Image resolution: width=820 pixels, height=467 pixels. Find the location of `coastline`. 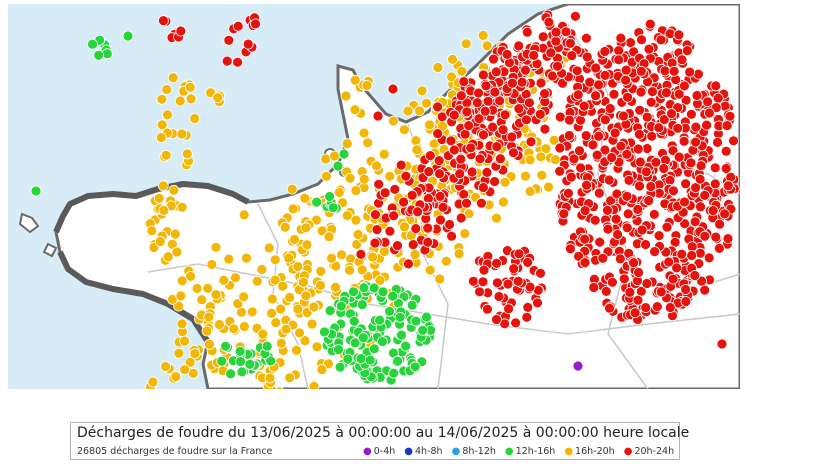

coastline is located at coordinates (134, 297).